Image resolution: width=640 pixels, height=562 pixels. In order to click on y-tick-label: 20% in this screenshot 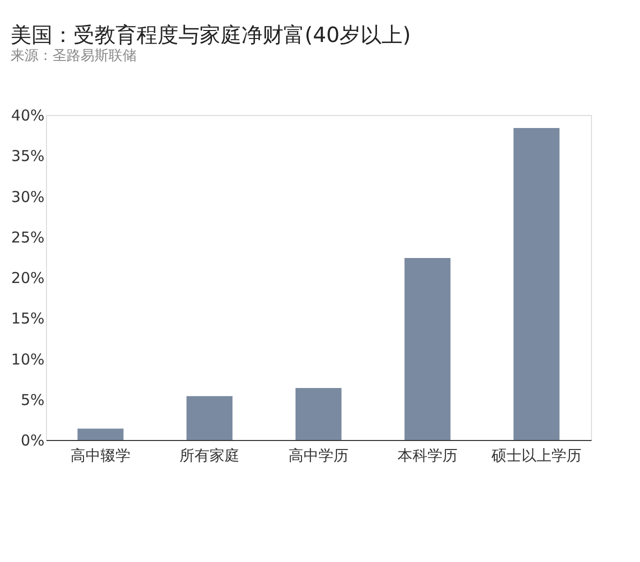, I will do `click(27, 278)`.